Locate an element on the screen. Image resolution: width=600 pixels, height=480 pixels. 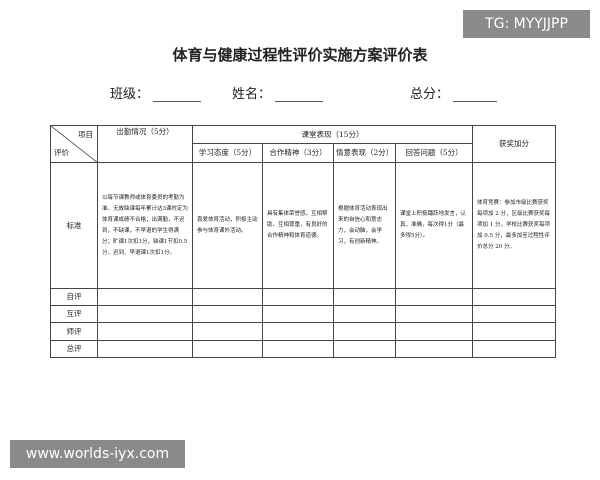
standard-answering: 课堂上积极踊跃地发言，认真，准确，每次得1分（最多得5分）。 is located at coordinates (434, 225).